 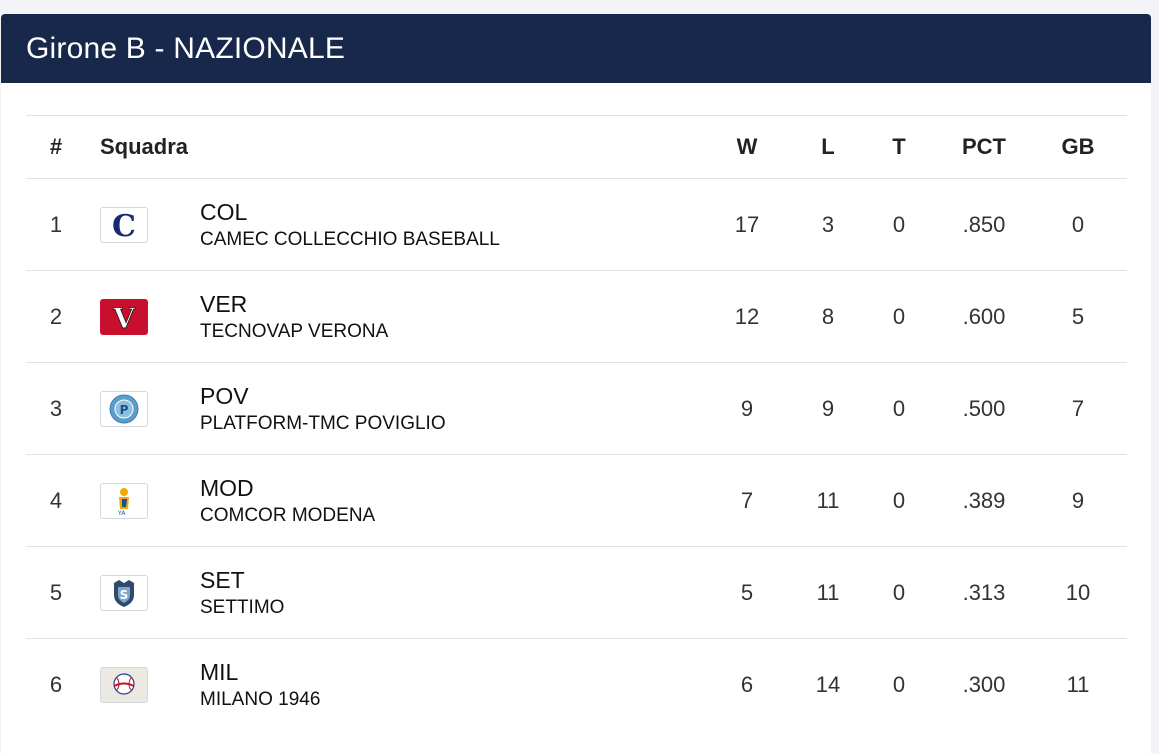 I want to click on header-rank: #, so click(x=56, y=146).